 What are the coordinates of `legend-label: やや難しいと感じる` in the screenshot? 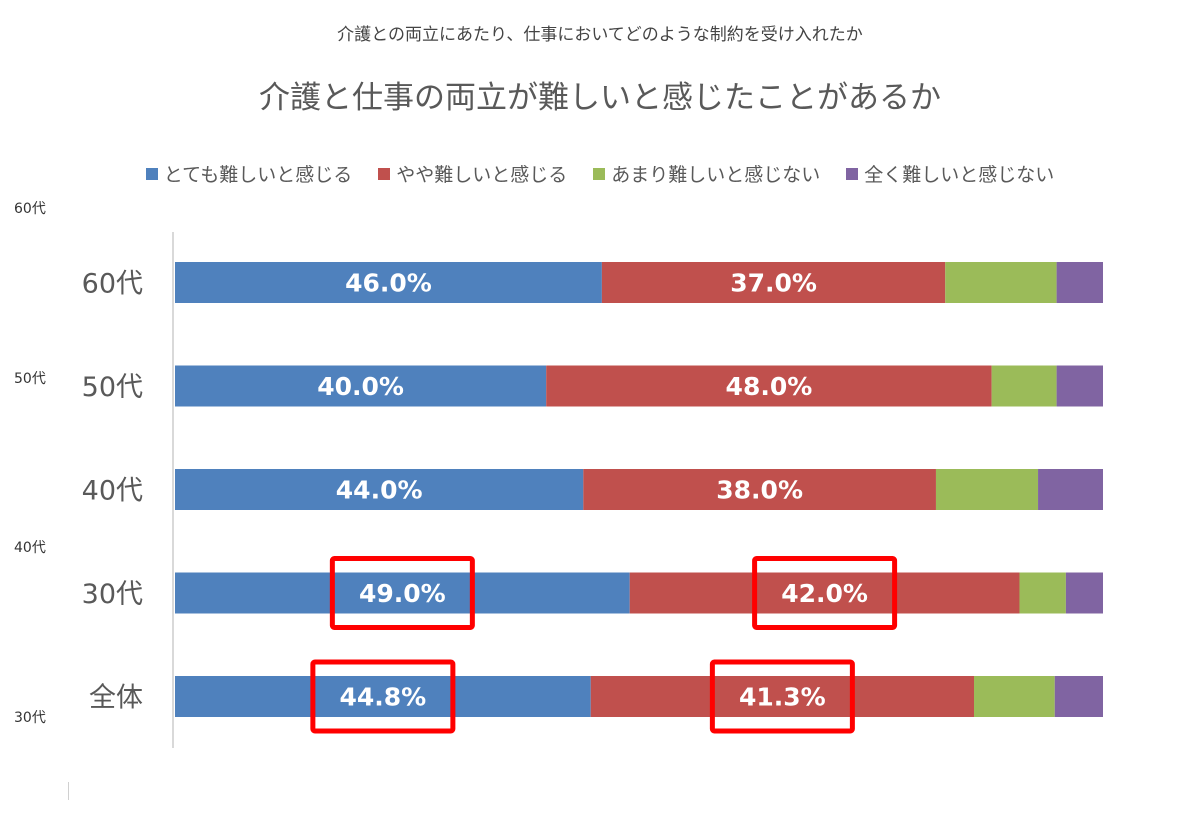 It's located at (482, 175).